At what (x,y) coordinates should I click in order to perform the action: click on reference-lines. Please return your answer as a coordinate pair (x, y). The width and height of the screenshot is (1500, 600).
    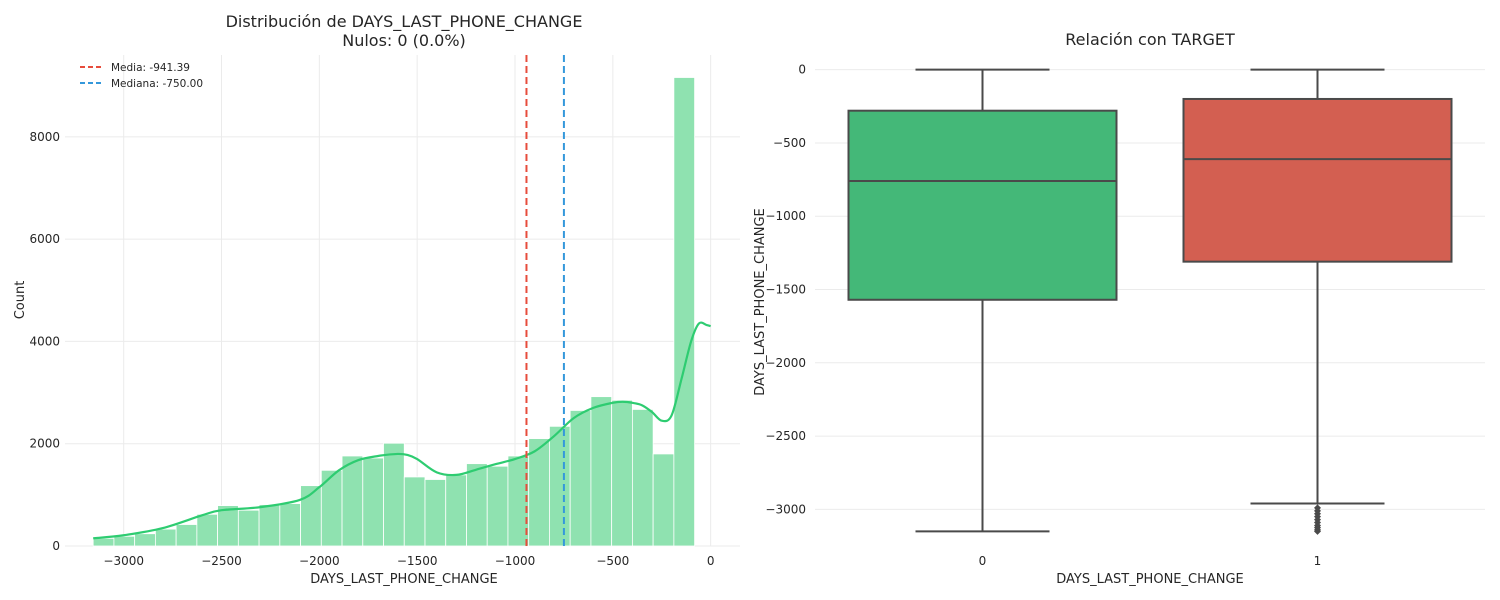
    Looking at the image, I should click on (545, 300).